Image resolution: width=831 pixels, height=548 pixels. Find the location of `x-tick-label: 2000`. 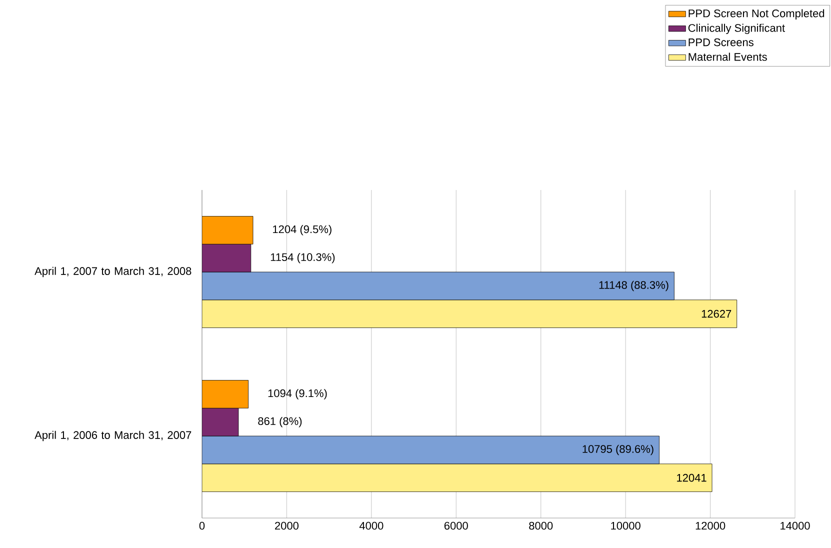

x-tick-label: 2000 is located at coordinates (287, 526).